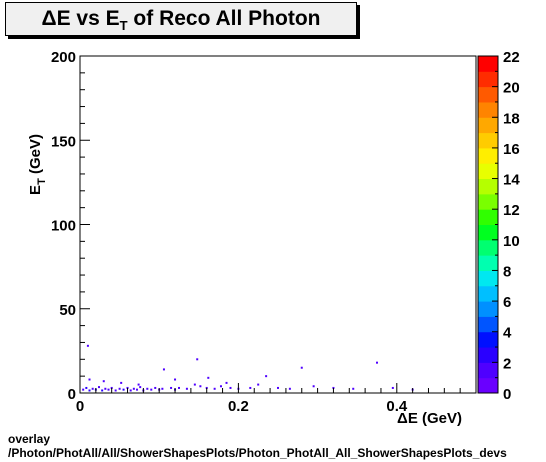 The height and width of the screenshot is (462, 546). What do you see at coordinates (507, 363) in the screenshot?
I see `colorbar-tick-label: 2` at bounding box center [507, 363].